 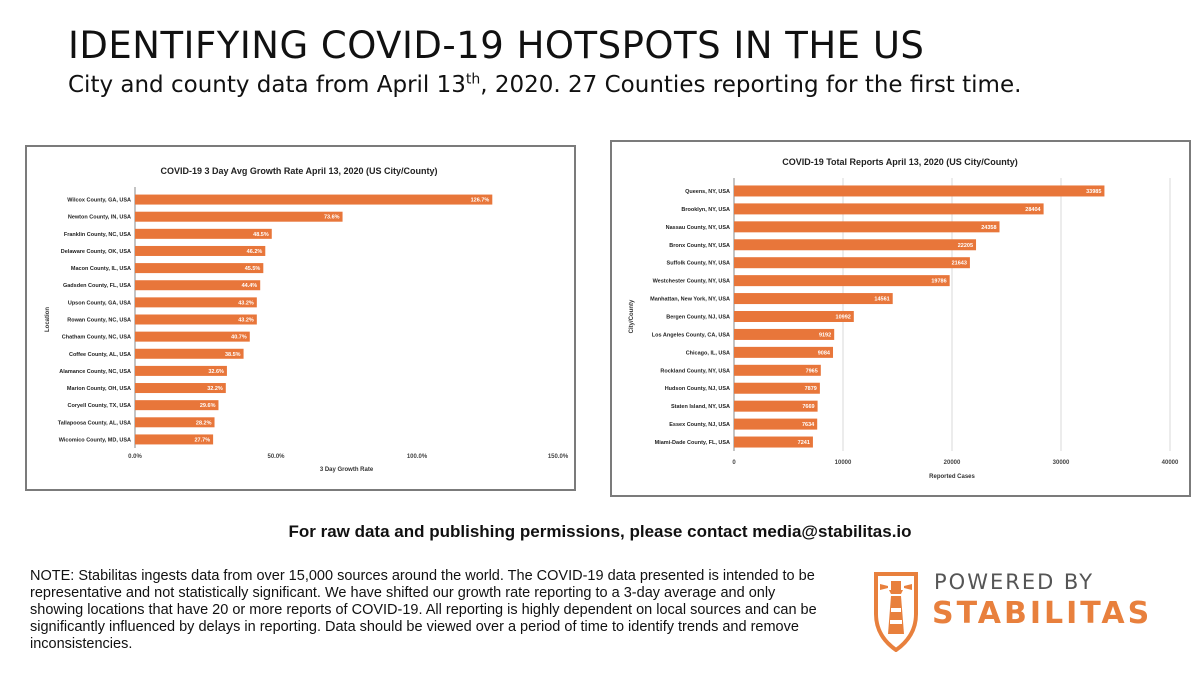 I want to click on reports-value-label: 22205, so click(x=965, y=246).